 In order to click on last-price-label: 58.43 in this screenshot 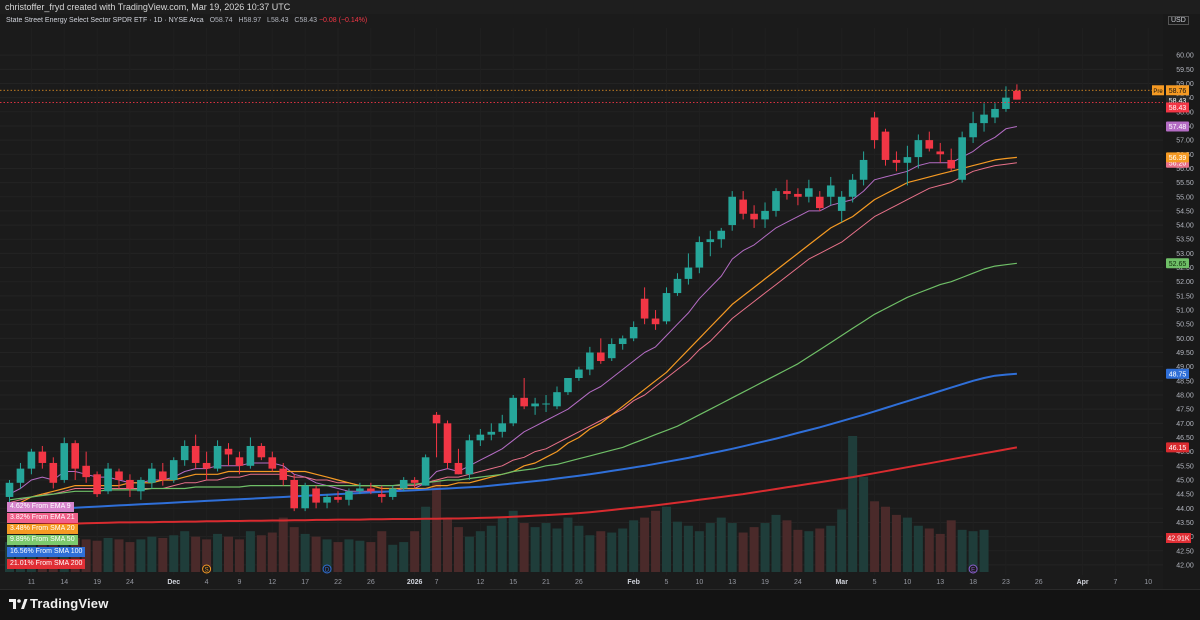, I will do `click(1178, 108)`.